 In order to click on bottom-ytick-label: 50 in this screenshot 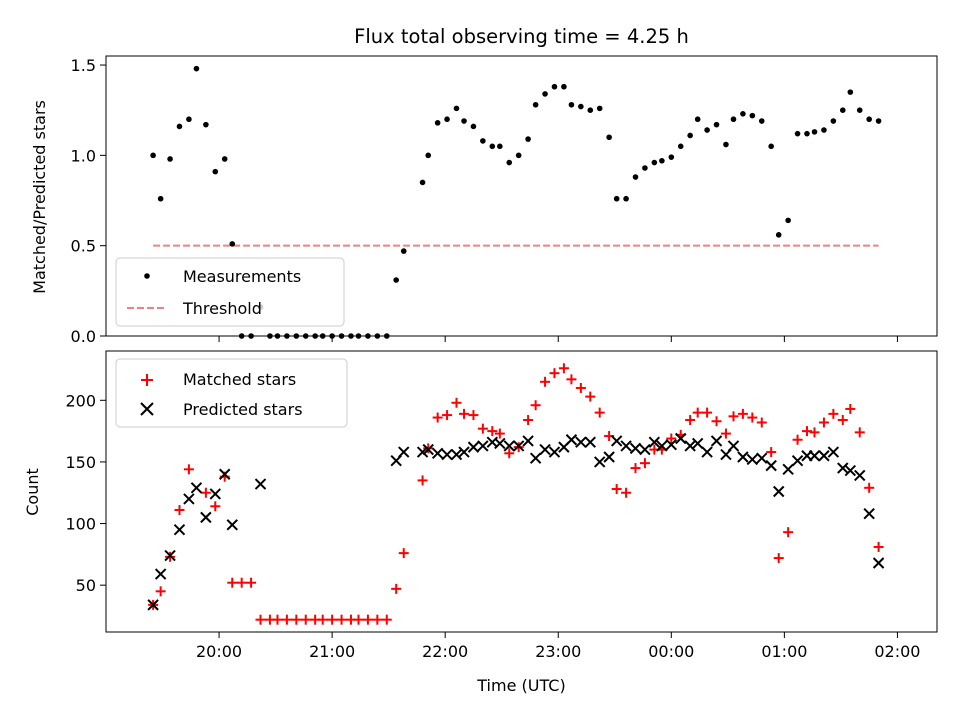, I will do `click(86, 585)`.